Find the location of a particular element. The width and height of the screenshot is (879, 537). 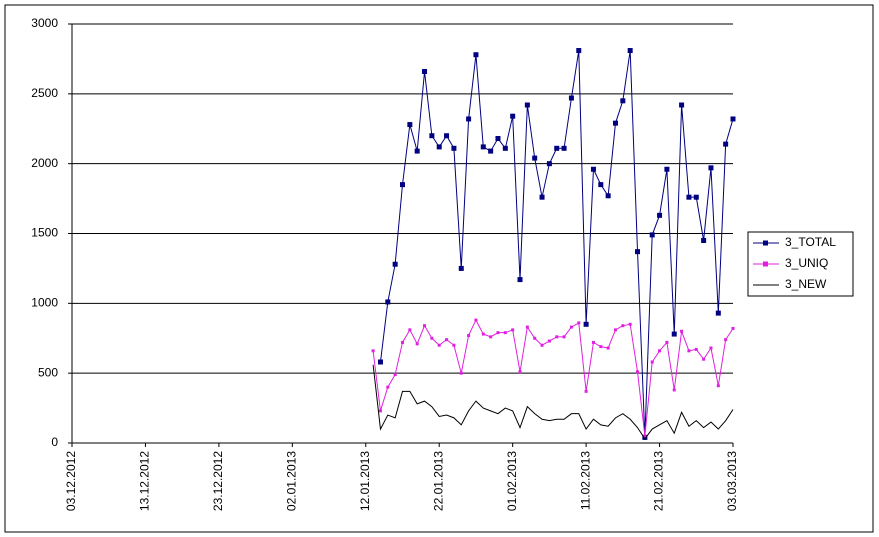

x-tick-label: 22.01.2013 is located at coordinates (438, 481).